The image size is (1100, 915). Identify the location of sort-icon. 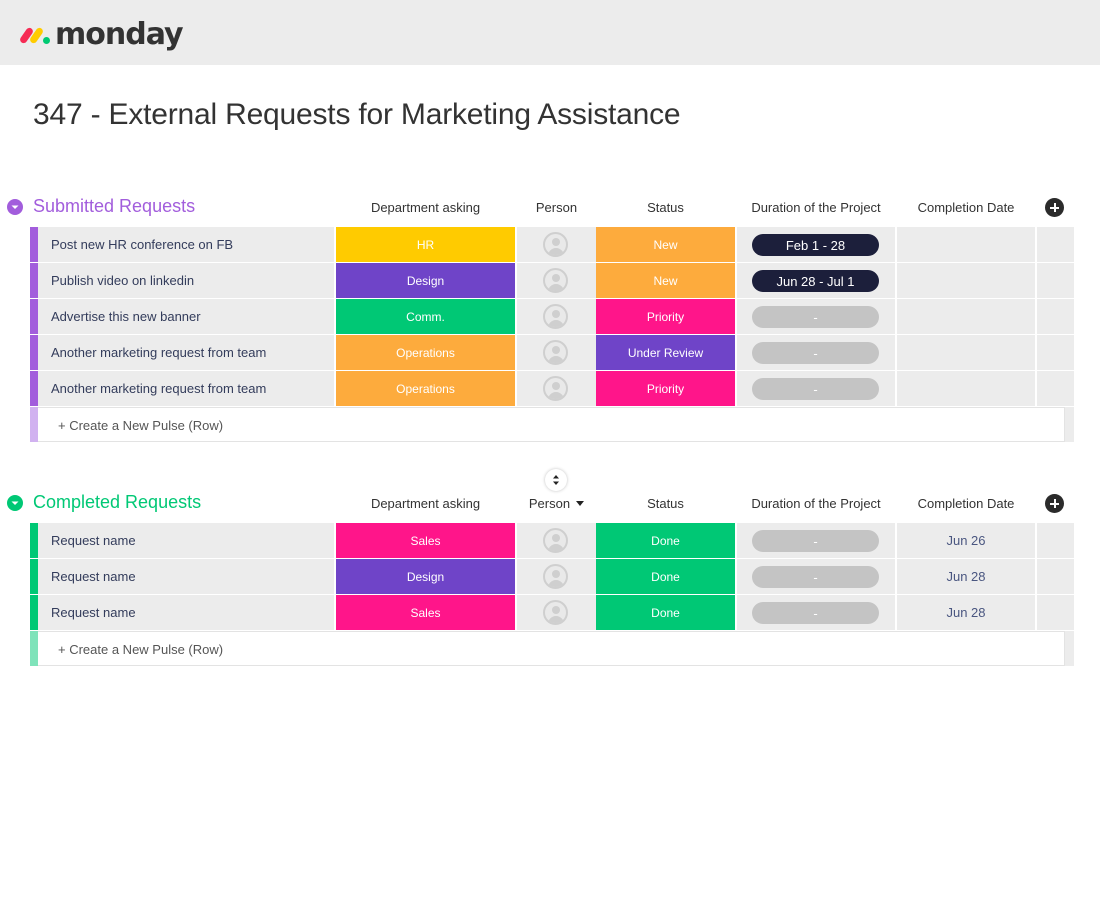
(556, 480).